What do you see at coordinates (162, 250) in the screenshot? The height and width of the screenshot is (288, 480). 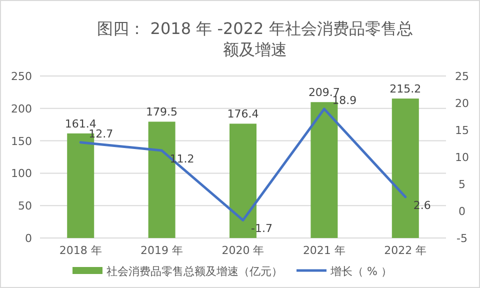 I see `x-tick-label: 2019 年` at bounding box center [162, 250].